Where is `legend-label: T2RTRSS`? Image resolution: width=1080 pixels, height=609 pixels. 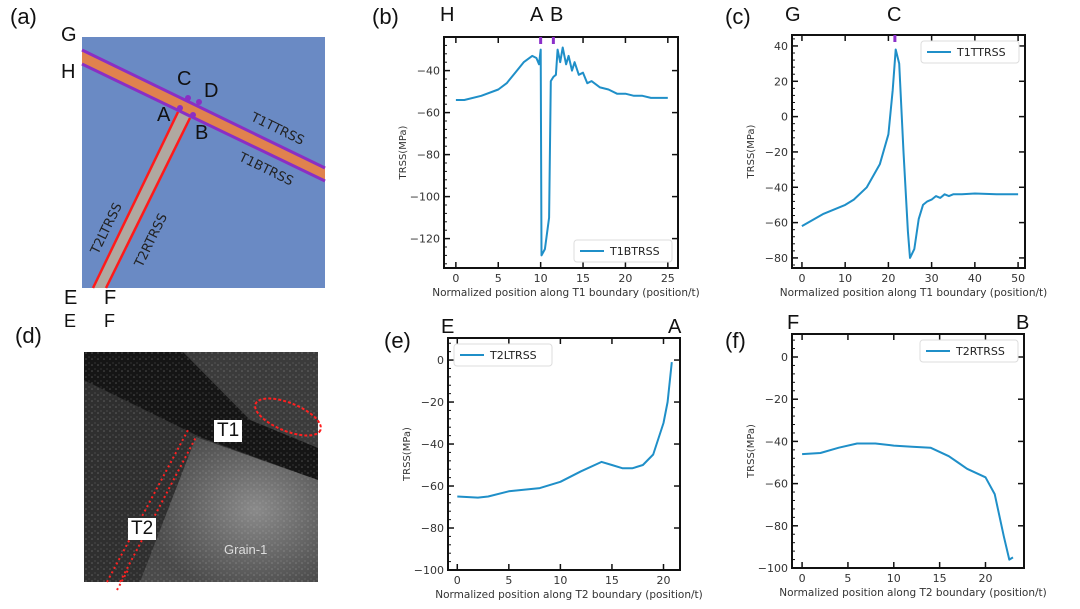
legend-label: T2RTRSS is located at coordinates (980, 351).